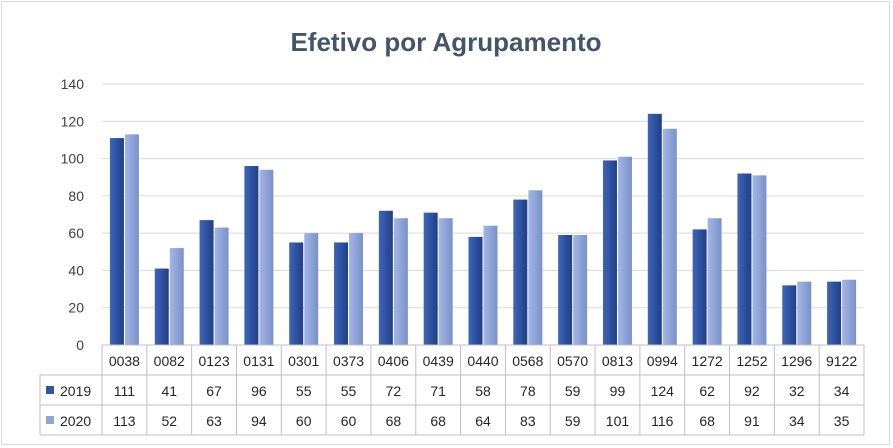  Describe the element at coordinates (796, 361) in the screenshot. I see `category-label: 1296` at that location.